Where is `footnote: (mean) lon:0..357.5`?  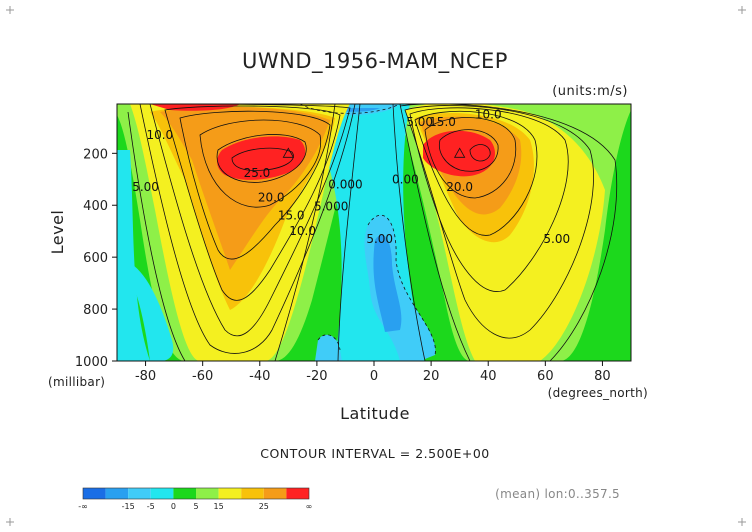 footnote: (mean) lon:0..357.5 is located at coordinates (557, 494).